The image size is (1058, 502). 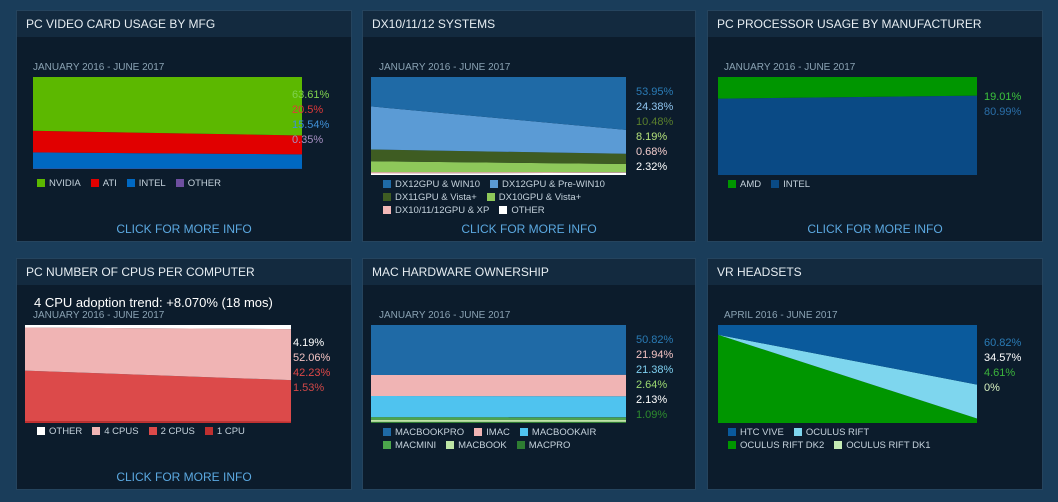 I want to click on legend-row: HTC VIVE OCULUS RIFT, so click(x=834, y=433).